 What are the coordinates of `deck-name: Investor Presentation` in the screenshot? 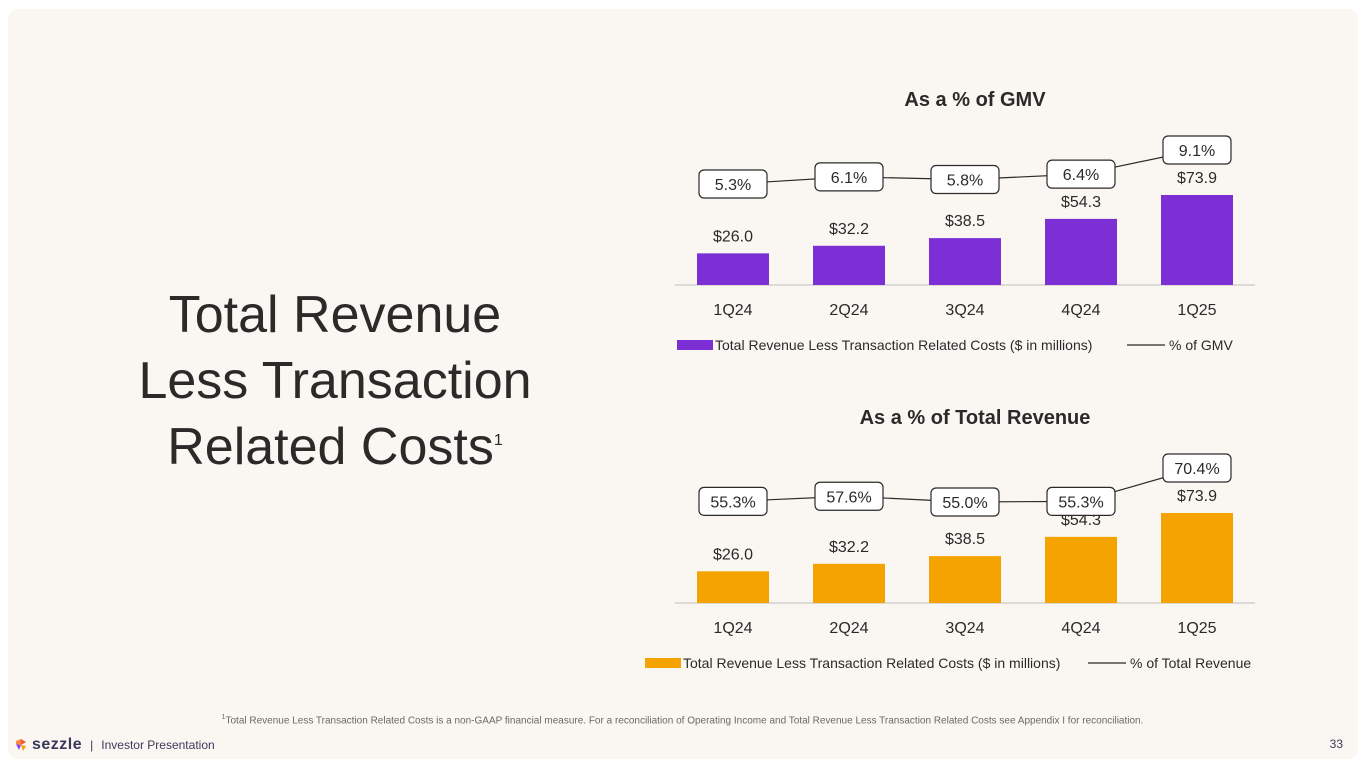 It's located at (158, 745).